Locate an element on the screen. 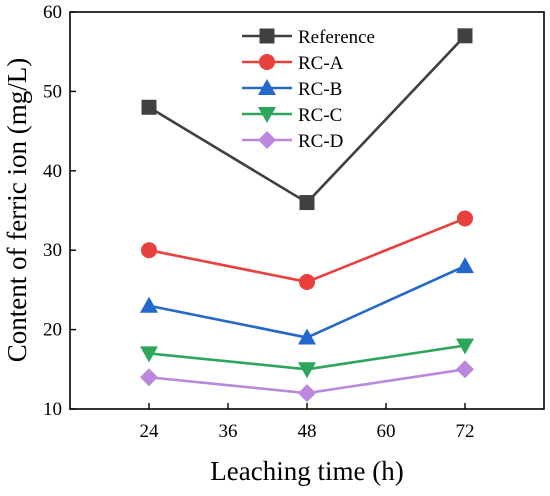 The height and width of the screenshot is (496, 550). y-tick-label: 10 is located at coordinates (52, 409).